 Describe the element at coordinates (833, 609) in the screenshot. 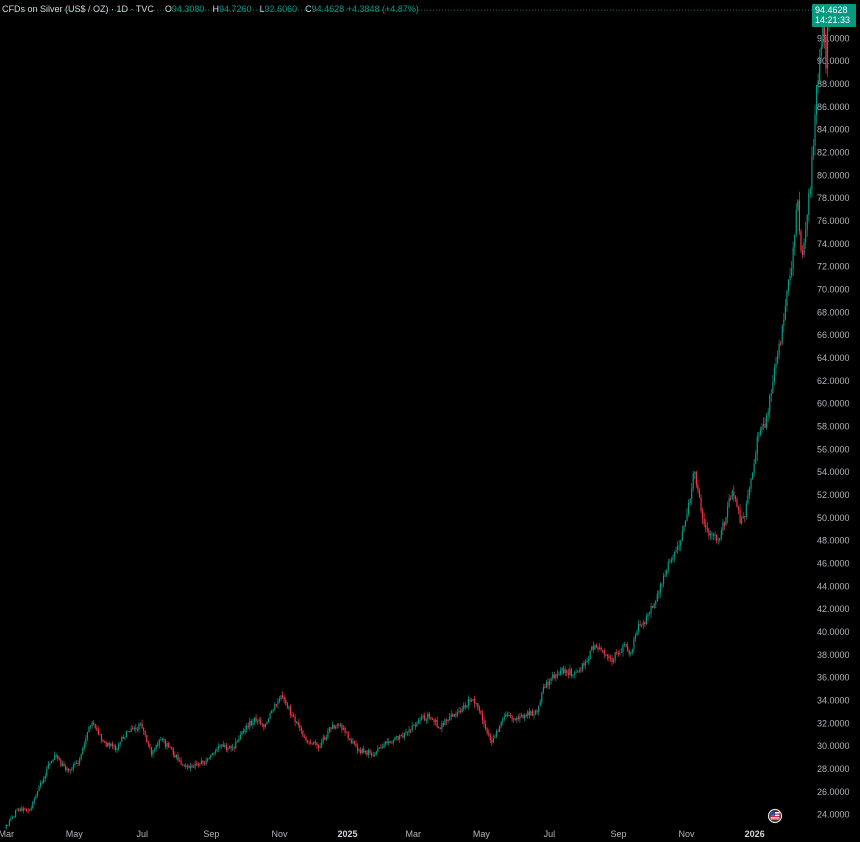

I see `y-tick-label: 42.0000` at that location.